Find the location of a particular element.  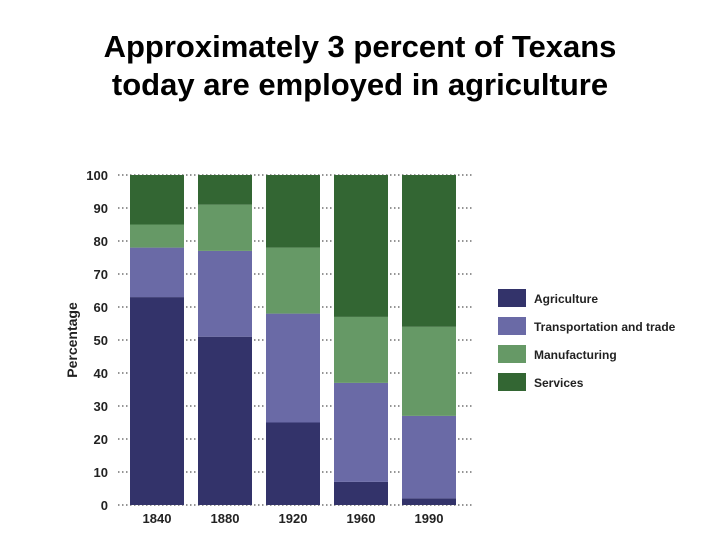

legend-label: Agriculture is located at coordinates (566, 299).